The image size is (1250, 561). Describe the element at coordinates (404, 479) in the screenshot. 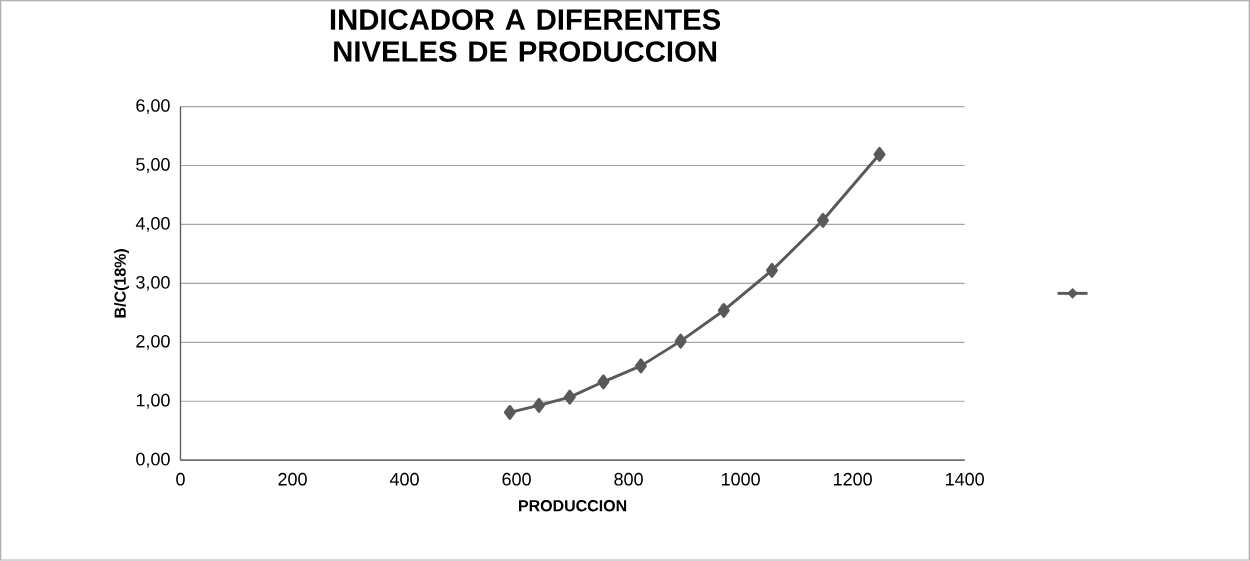

I see `x-tick-label: 400` at that location.